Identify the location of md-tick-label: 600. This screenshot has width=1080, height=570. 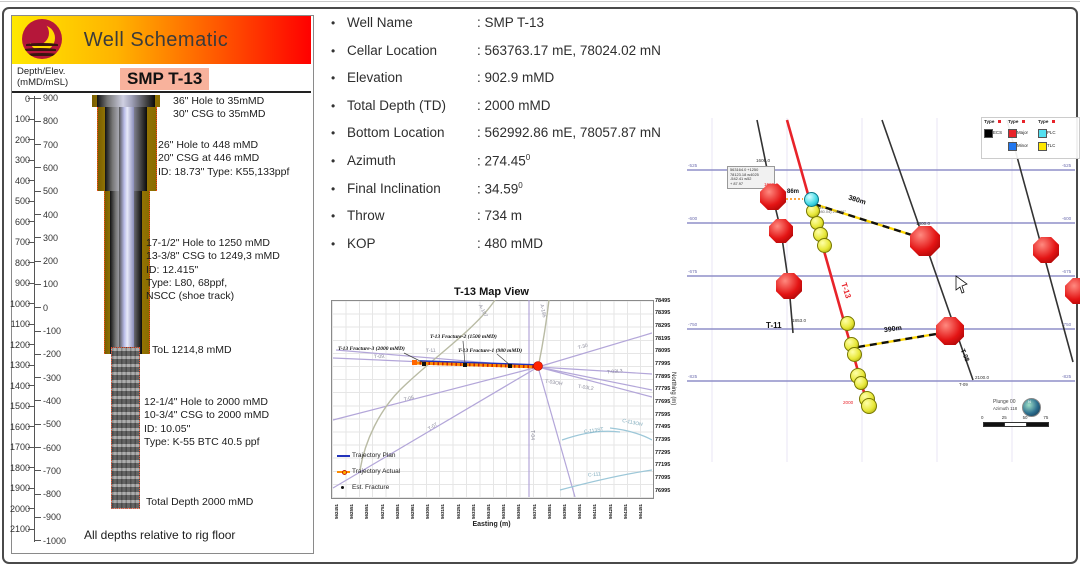
(22, 221).